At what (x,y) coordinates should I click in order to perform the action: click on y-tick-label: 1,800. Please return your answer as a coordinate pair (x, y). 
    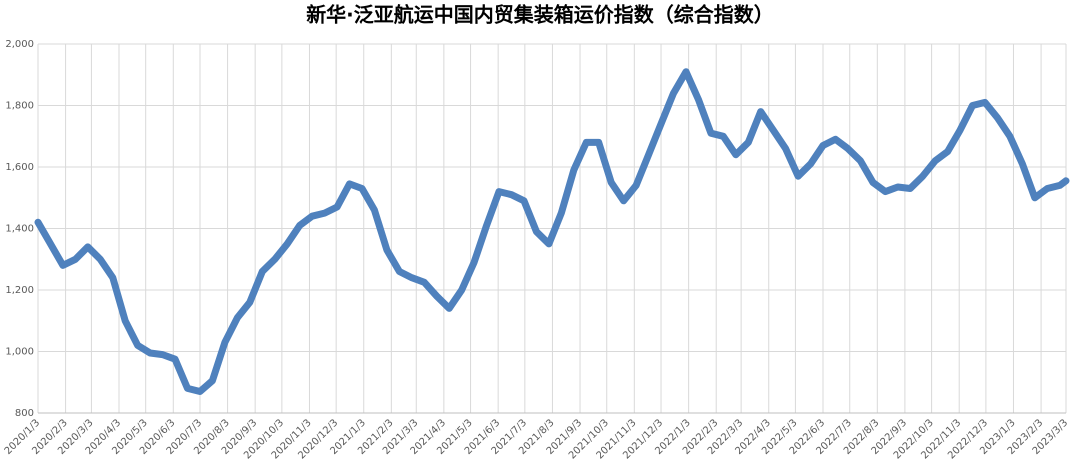
    Looking at the image, I should click on (19, 106).